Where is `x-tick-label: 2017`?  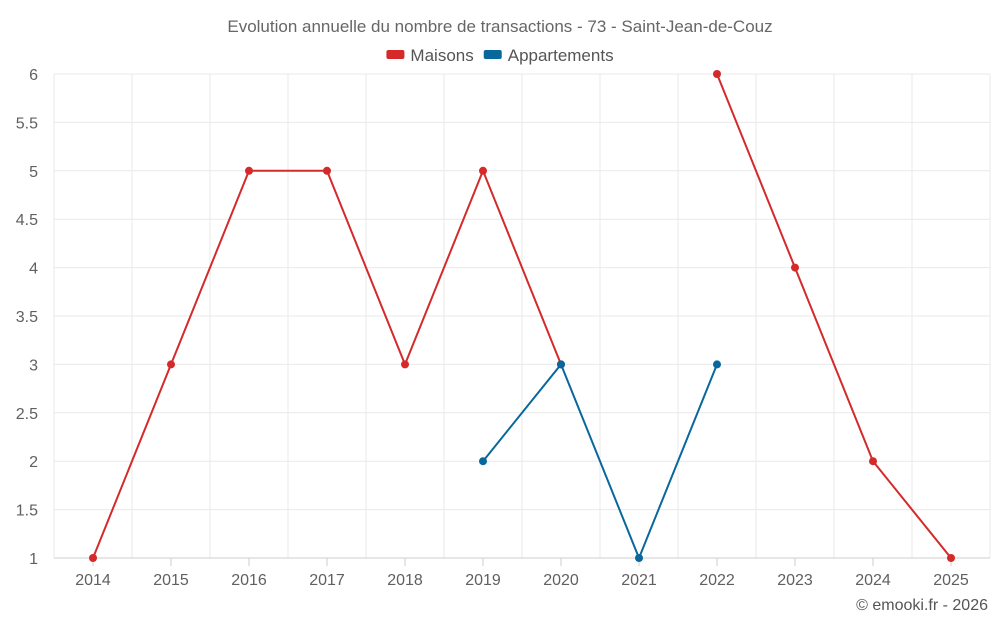
x-tick-label: 2017 is located at coordinates (327, 580).